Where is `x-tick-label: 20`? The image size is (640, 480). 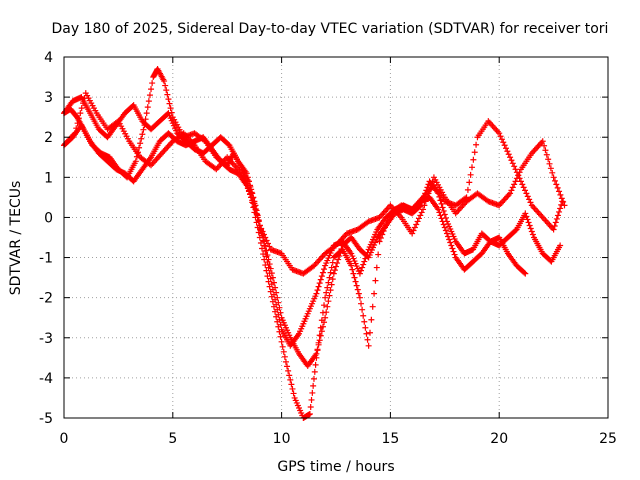
x-tick-label: 20 is located at coordinates (499, 439).